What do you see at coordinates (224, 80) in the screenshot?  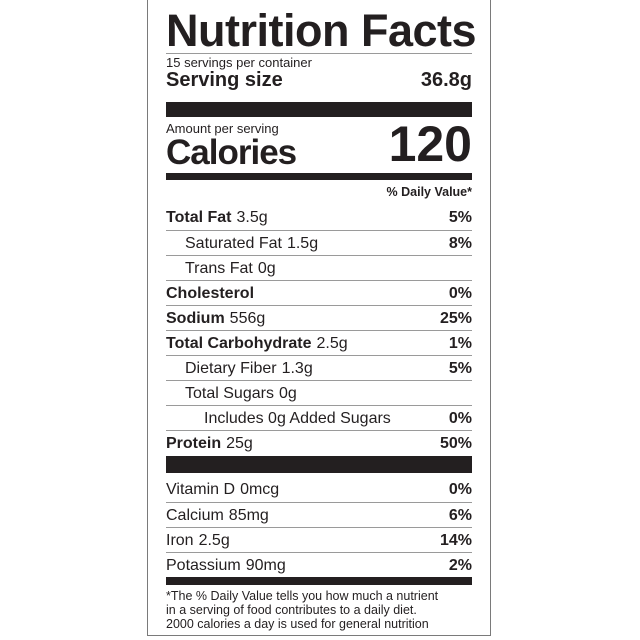 I see `serving-size-label: Serving size` at bounding box center [224, 80].